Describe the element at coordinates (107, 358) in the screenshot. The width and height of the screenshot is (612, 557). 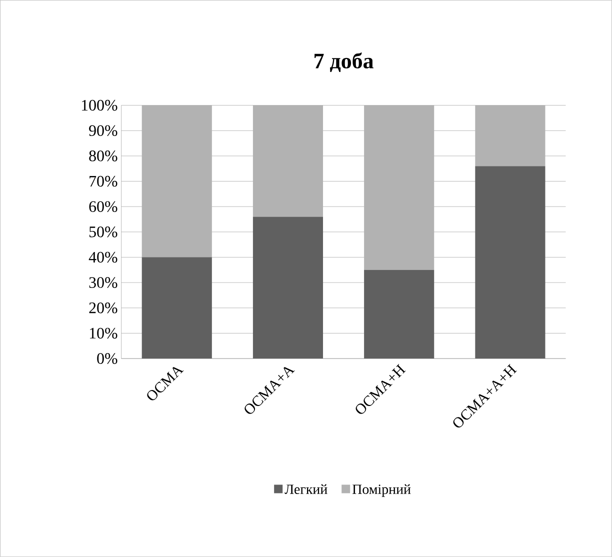
I see `y-tick-label: 0%` at that location.